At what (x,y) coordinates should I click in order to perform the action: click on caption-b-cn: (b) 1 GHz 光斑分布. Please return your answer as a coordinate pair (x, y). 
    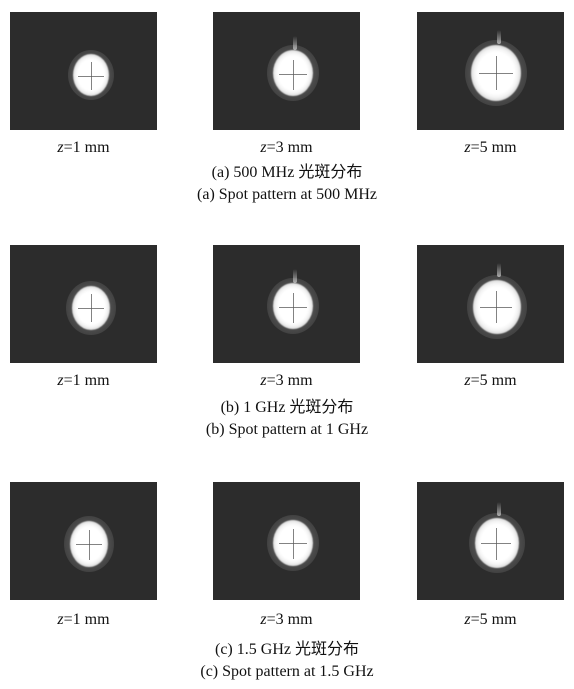
    Looking at the image, I should click on (287, 407).